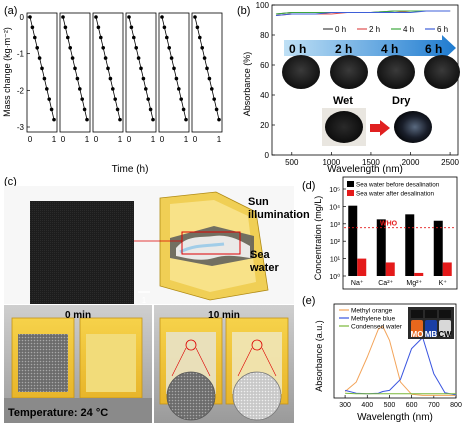 This screenshot has height=426, width=462. Describe the element at coordinates (260, 255) in the screenshot. I see `sea-label-line1: Sea` at that location.